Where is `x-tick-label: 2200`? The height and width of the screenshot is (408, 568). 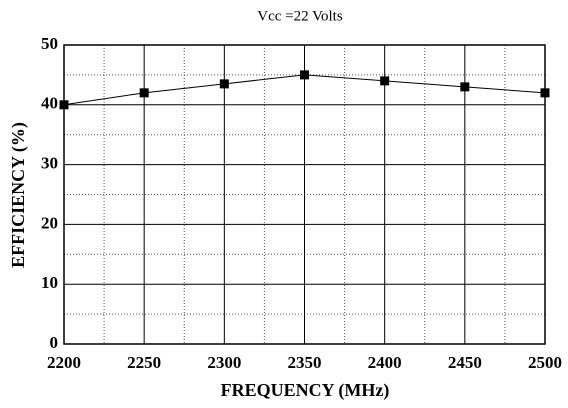 x-tick-label: 2200 is located at coordinates (64, 362).